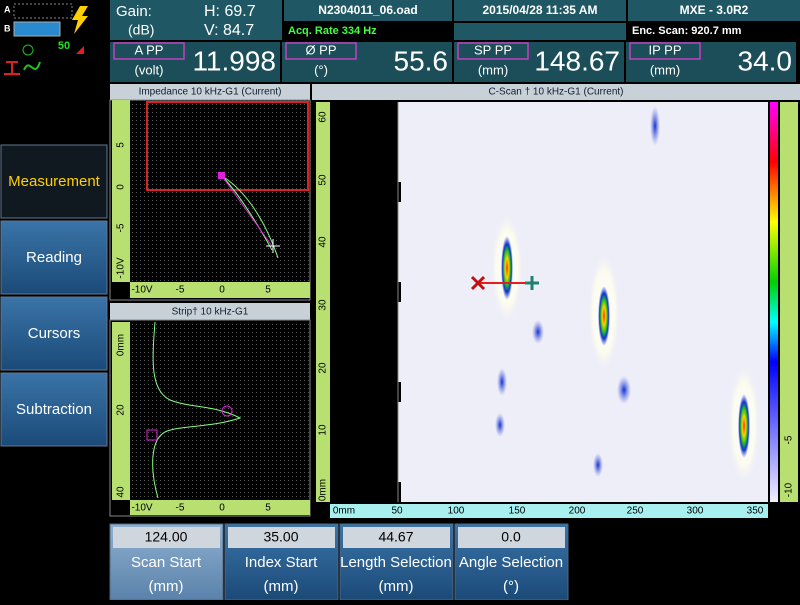 The height and width of the screenshot is (605, 800). I want to click on impedance-x-label: -10V, so click(141, 290).